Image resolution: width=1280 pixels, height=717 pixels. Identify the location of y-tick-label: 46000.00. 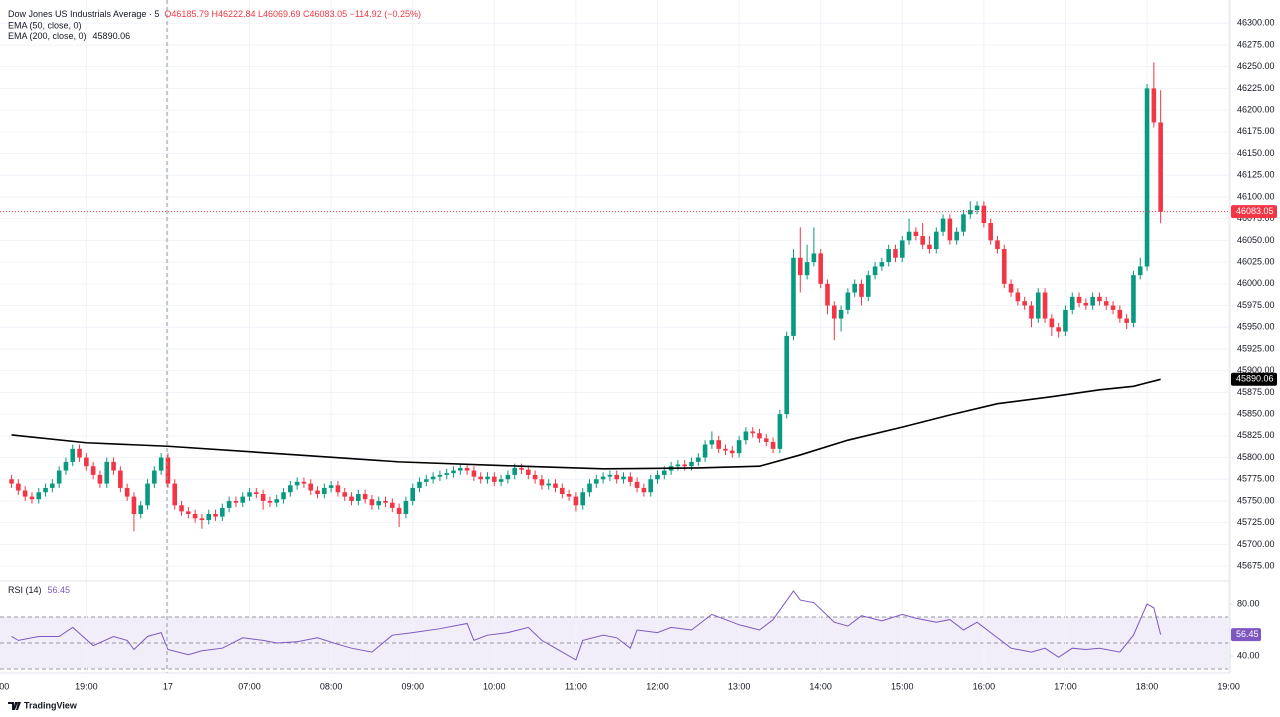
(1256, 283).